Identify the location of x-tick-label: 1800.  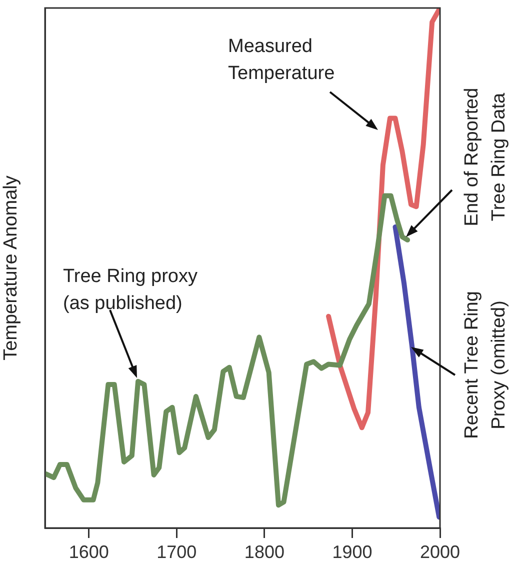
(264, 552).